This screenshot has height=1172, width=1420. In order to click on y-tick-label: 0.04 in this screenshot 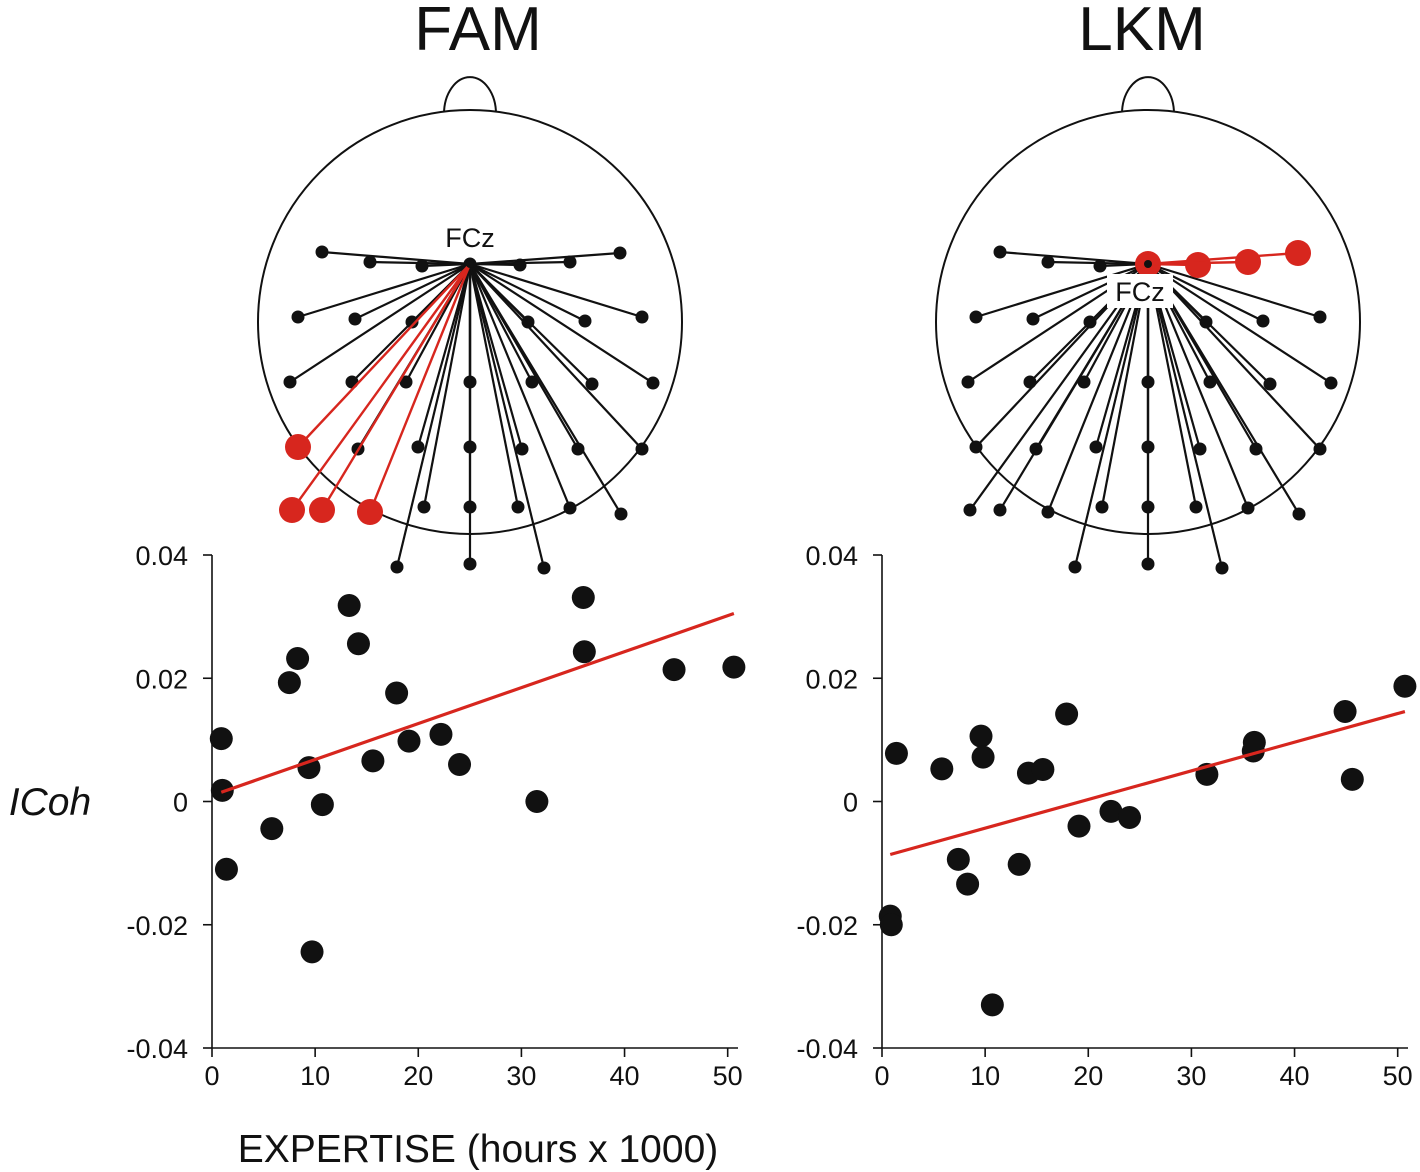, I will do `click(161, 556)`.